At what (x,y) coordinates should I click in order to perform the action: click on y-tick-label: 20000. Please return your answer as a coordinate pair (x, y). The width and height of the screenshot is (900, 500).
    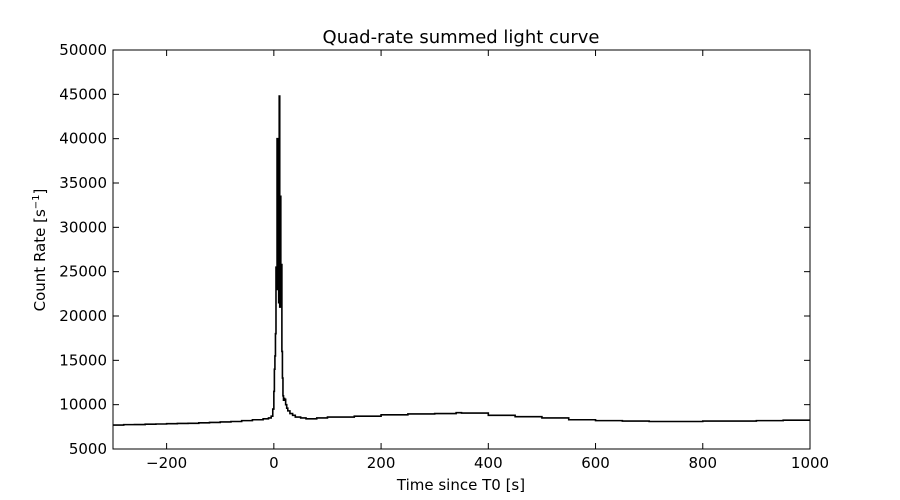
    Looking at the image, I should click on (83, 316).